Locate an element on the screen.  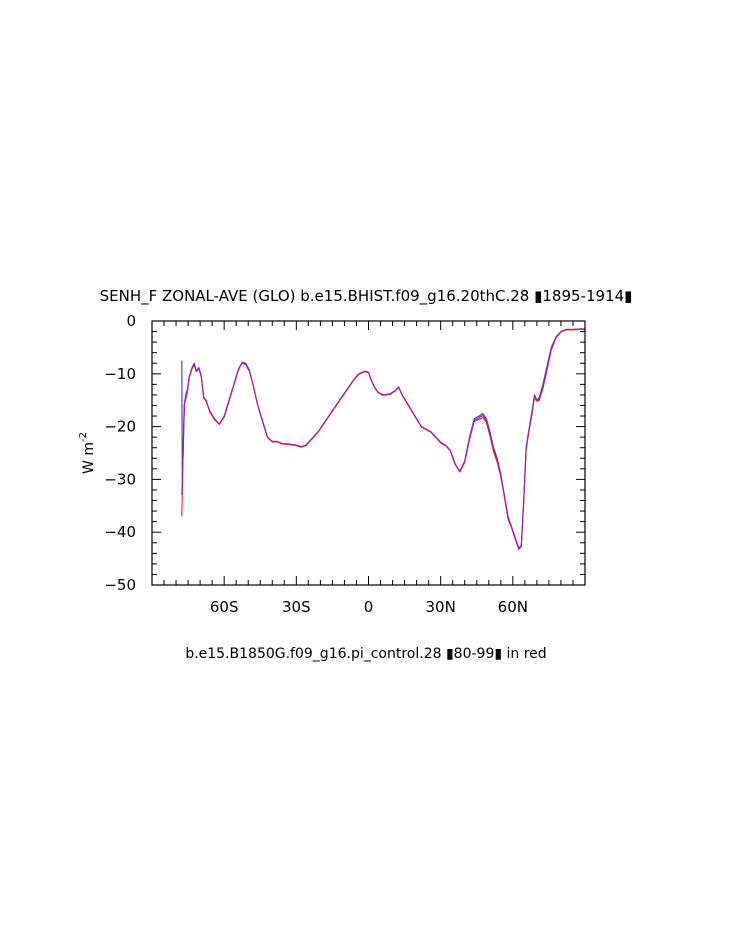
y-tick-label: −30 is located at coordinates (120, 479).